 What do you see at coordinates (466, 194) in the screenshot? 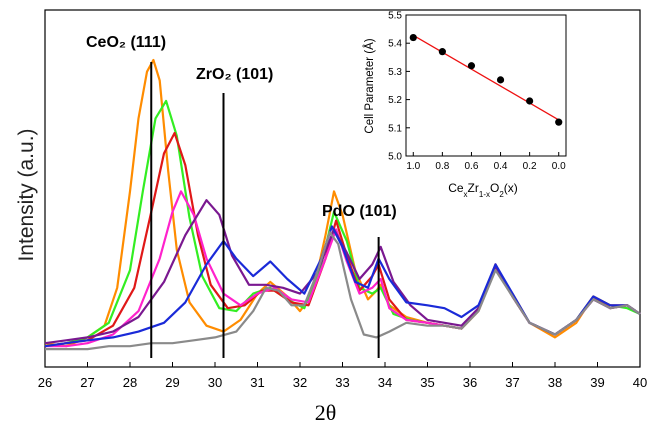
I see `inset-x-label-subscript: x` at bounding box center [466, 194].